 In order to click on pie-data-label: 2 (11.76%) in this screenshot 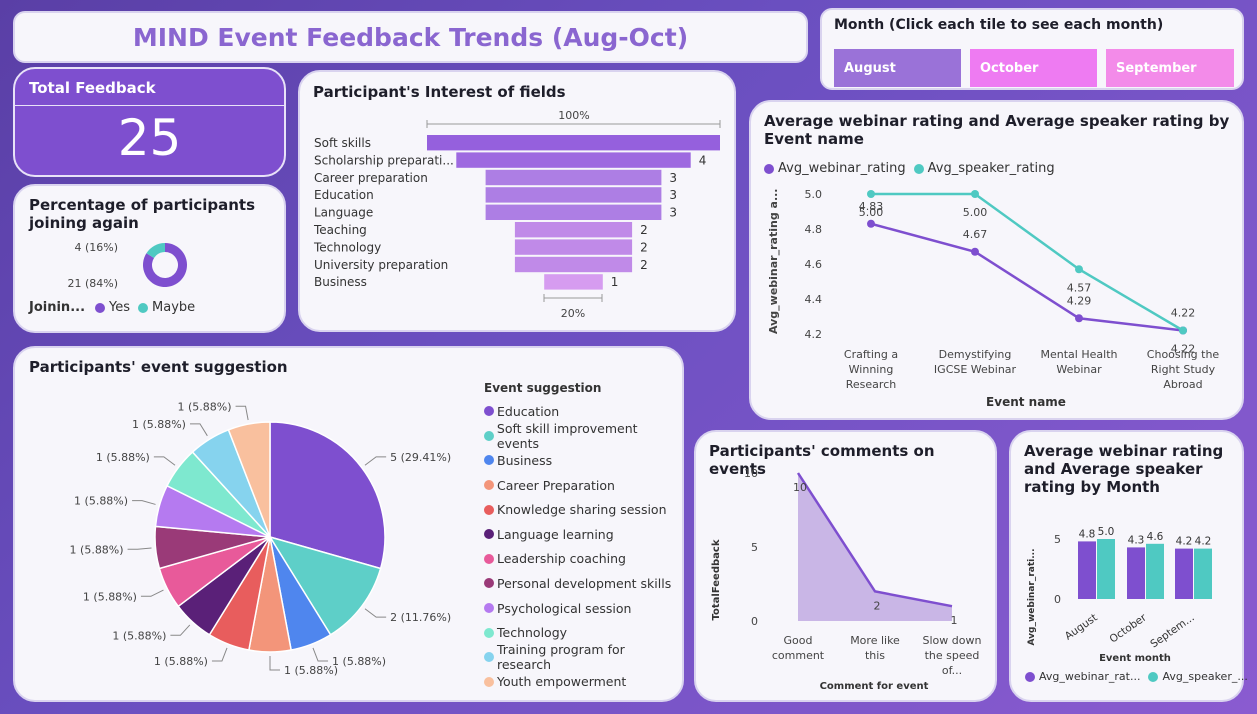, I will do `click(420, 617)`.